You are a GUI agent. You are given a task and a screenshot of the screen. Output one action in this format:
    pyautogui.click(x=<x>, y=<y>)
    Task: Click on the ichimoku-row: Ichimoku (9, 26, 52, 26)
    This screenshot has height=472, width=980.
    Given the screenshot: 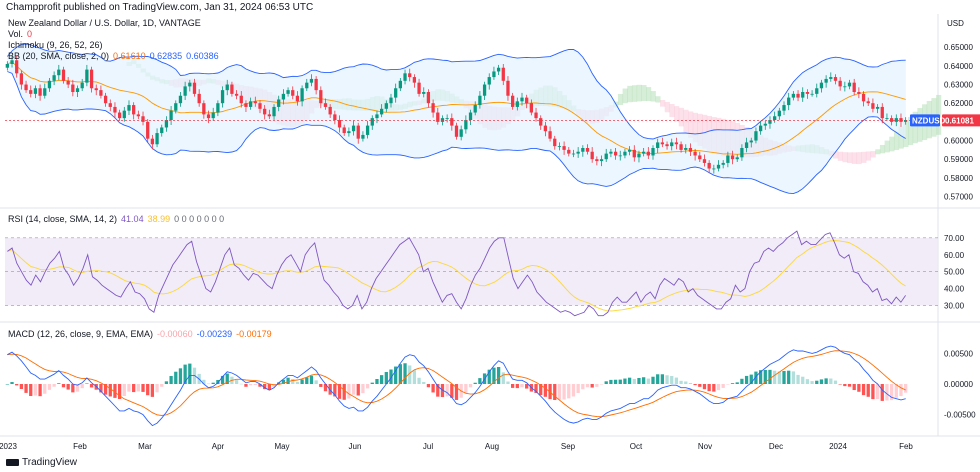 What is the action you would take?
    pyautogui.click(x=55, y=45)
    